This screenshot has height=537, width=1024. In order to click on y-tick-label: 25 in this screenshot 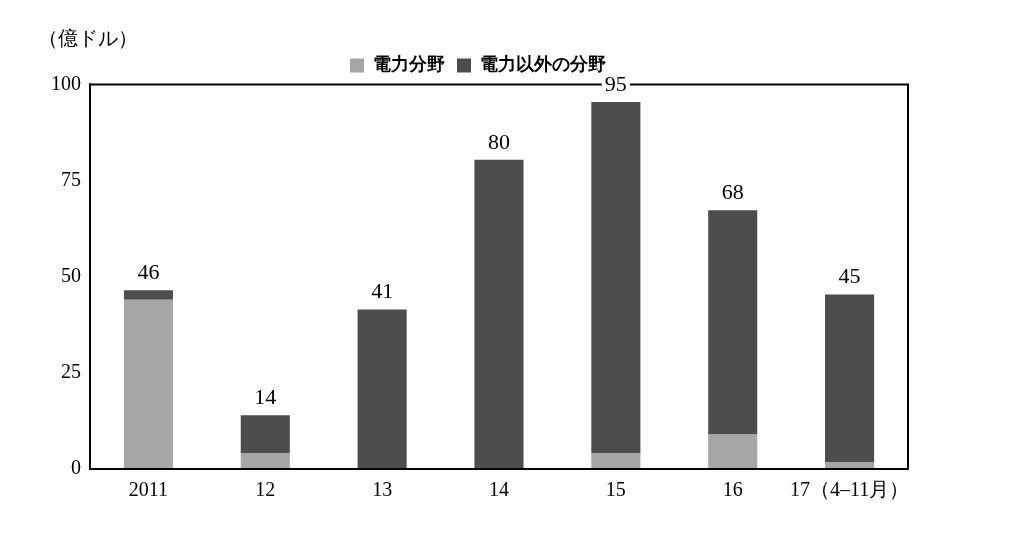, I will do `click(71, 371)`.